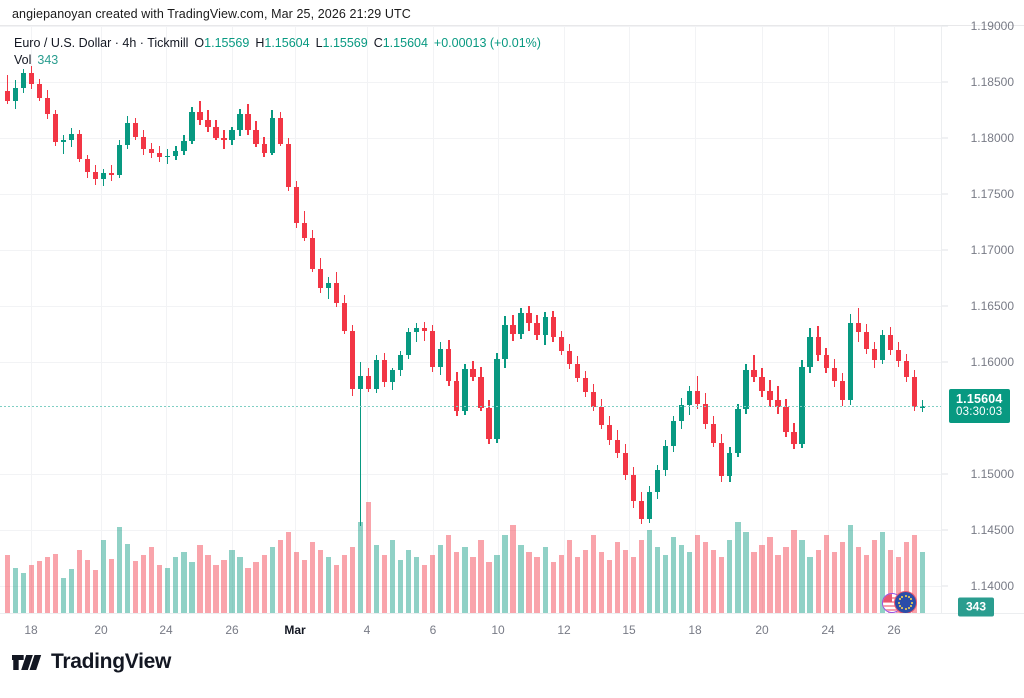 This screenshot has width=1024, height=698. I want to click on price-axis-label: 1.14000, so click(992, 586).